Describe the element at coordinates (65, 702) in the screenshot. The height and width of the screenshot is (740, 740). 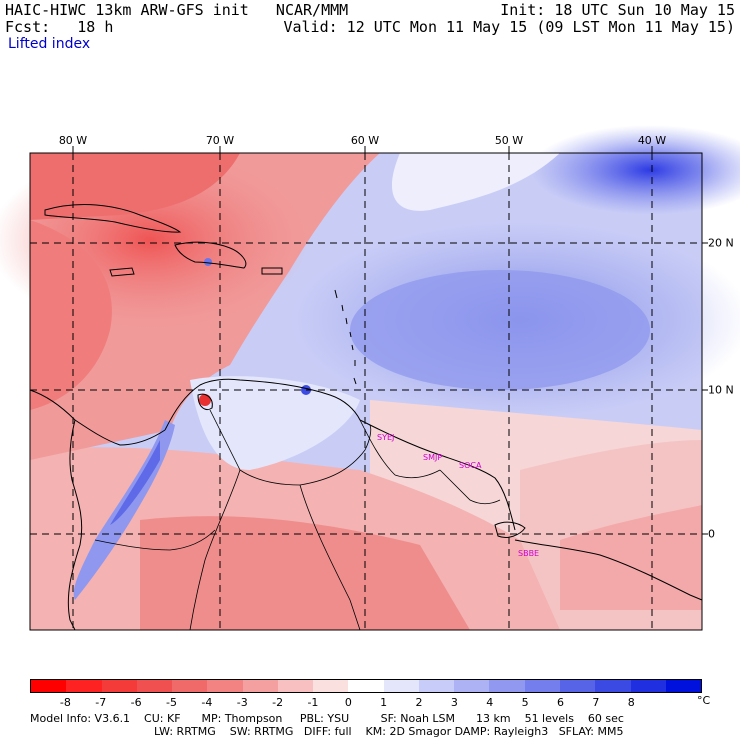
I see `colorbar-tick-label: -8` at that location.